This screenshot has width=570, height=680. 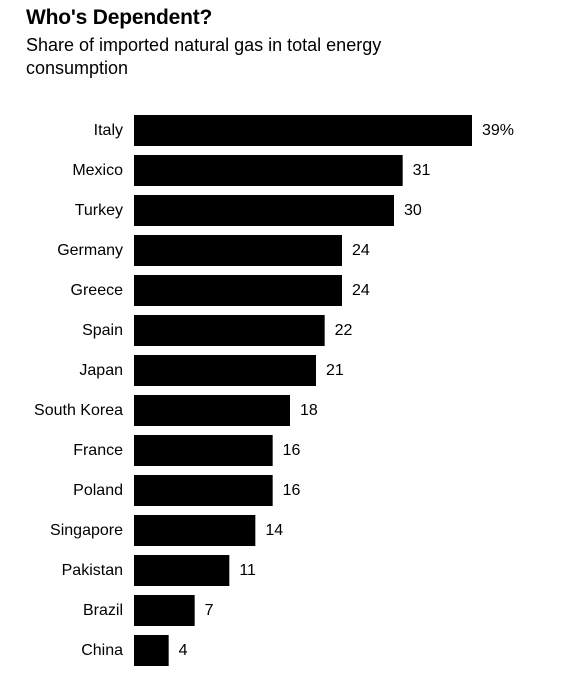 I want to click on category-label: Spain, so click(x=102, y=330).